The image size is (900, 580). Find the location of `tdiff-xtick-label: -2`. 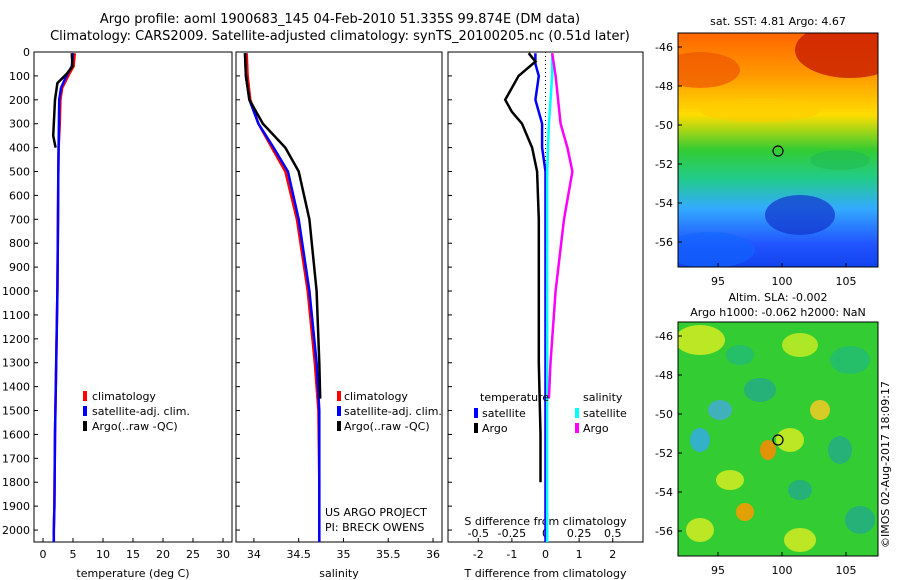

tdiff-xtick-label: -2 is located at coordinates (478, 554).